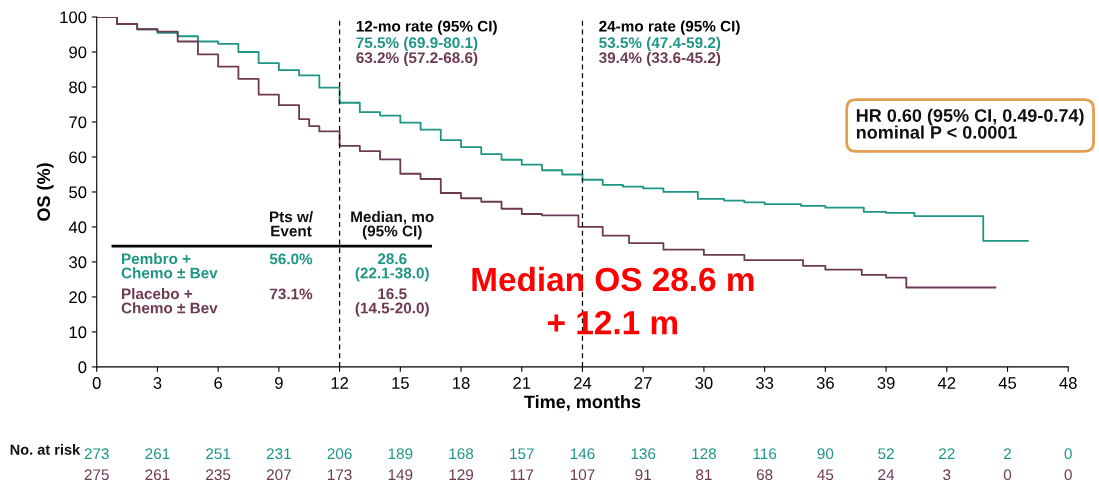 Image resolution: width=1099 pixels, height=486 pixels. I want to click on annotation: Median, mo (95% CI), so click(392, 225).